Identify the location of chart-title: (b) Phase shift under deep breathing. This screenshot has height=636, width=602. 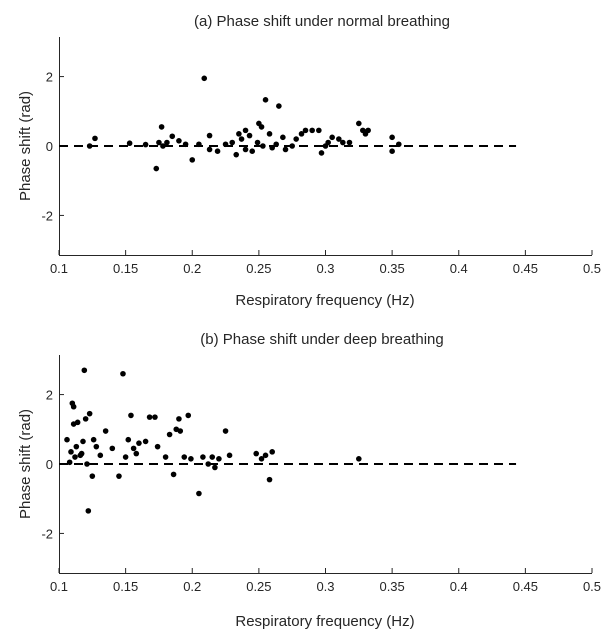
(322, 339).